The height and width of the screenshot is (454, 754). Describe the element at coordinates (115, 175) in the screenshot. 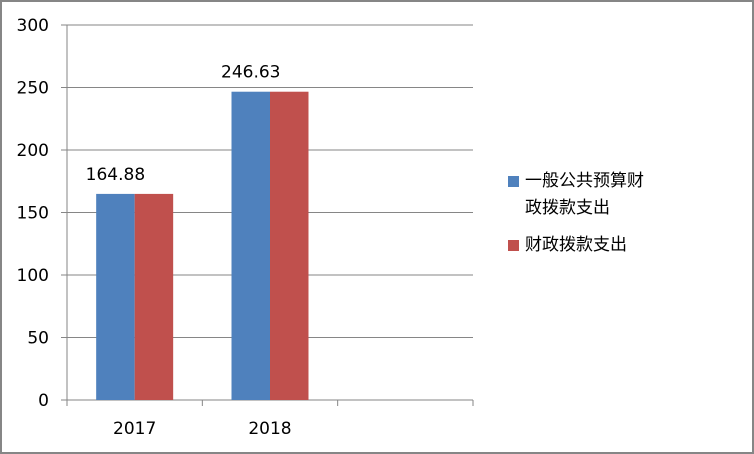

I see `data-label: 164.88` at that location.